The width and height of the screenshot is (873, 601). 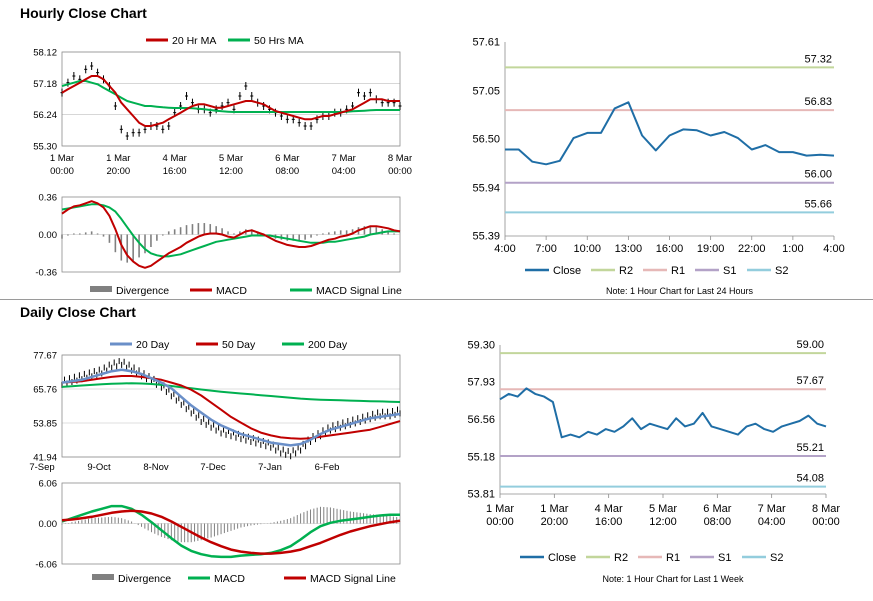 I want to click on hourly-levels-legend-label: R1, so click(x=678, y=271).